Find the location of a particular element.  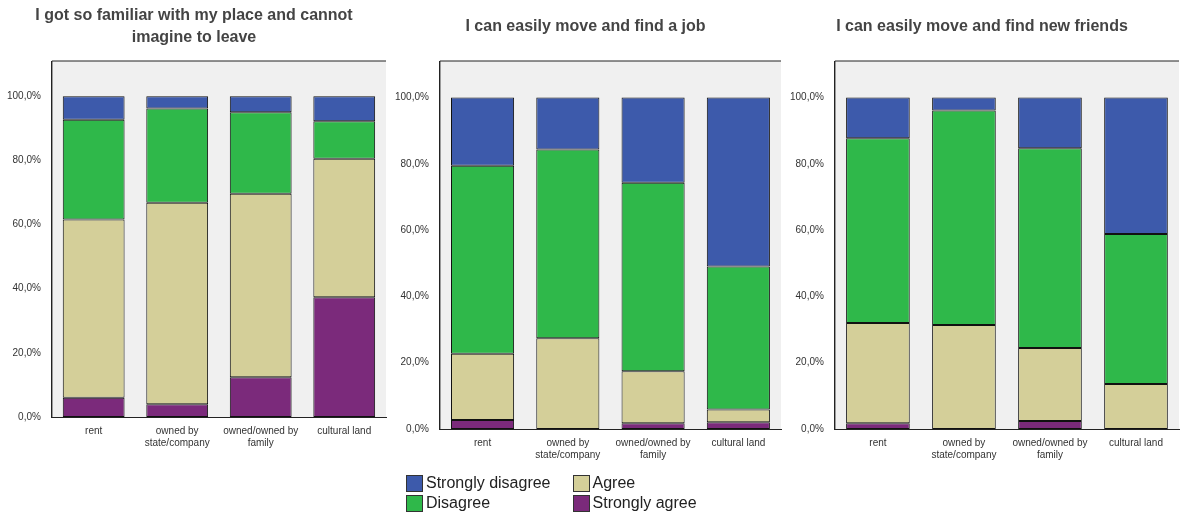

legend-label: Strongly agree is located at coordinates (644, 503).